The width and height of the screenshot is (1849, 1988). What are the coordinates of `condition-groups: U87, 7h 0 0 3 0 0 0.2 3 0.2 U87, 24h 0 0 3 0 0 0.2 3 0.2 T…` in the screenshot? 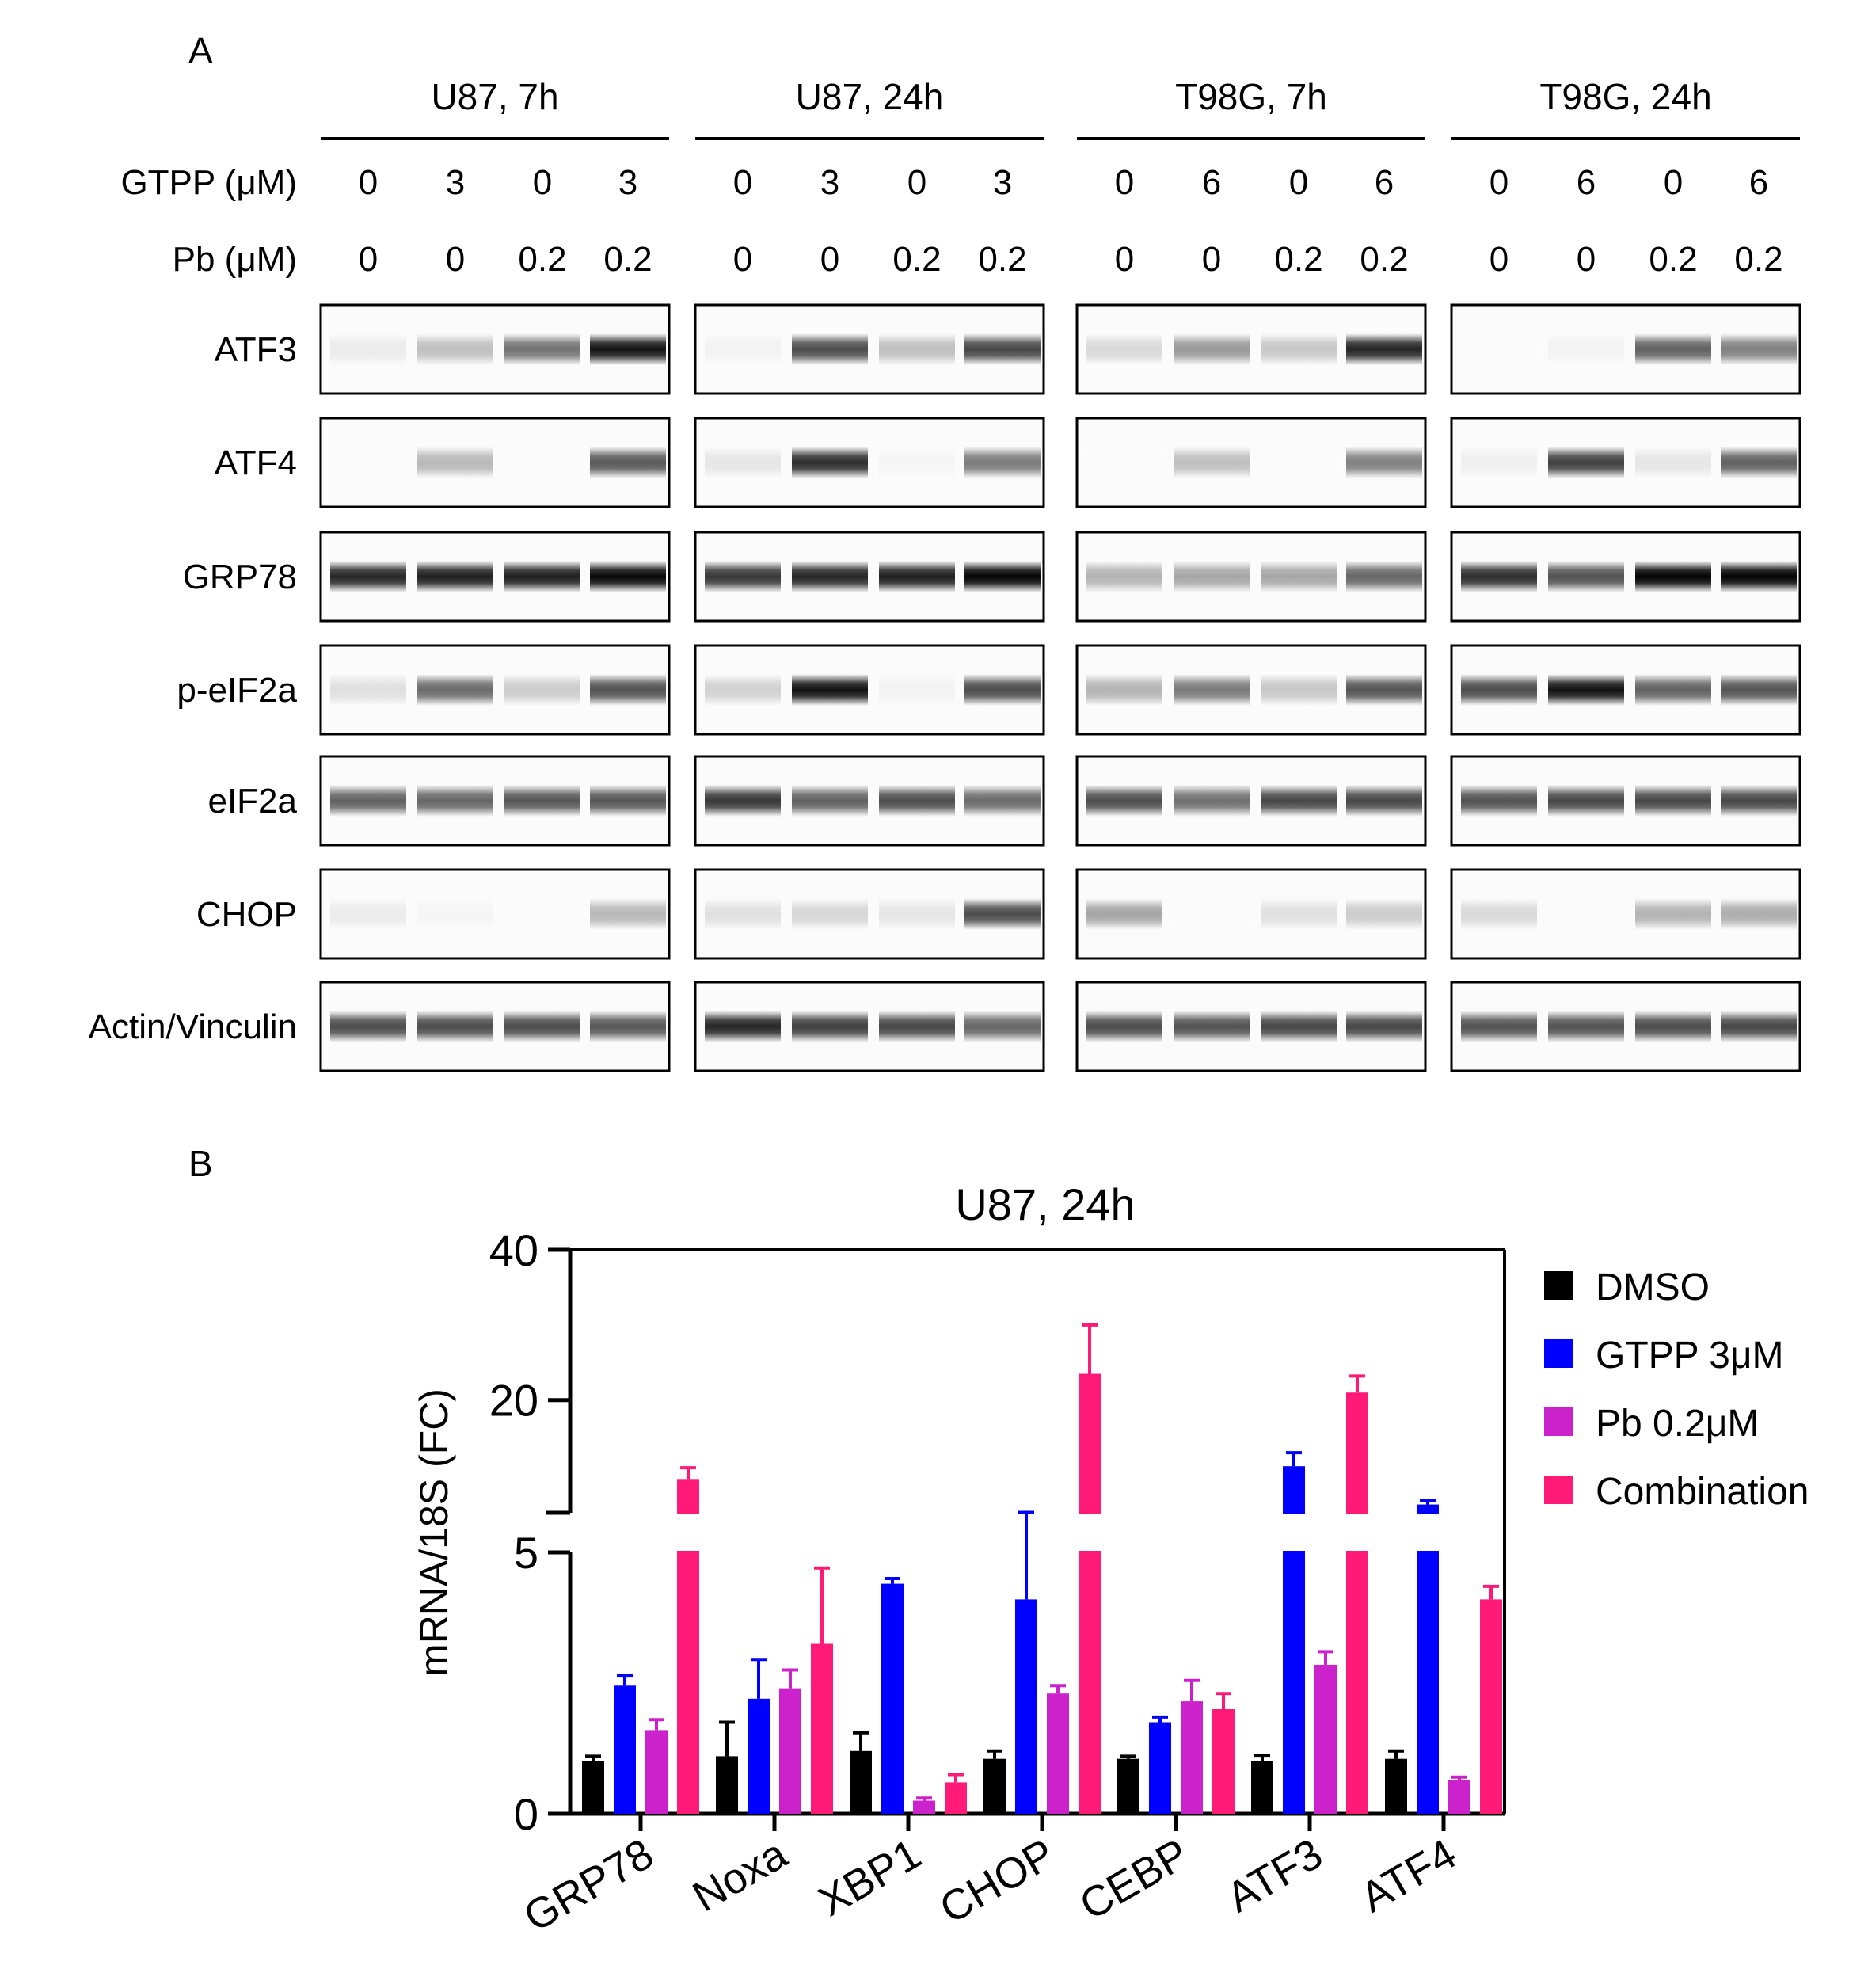 It's located at (1060, 178).